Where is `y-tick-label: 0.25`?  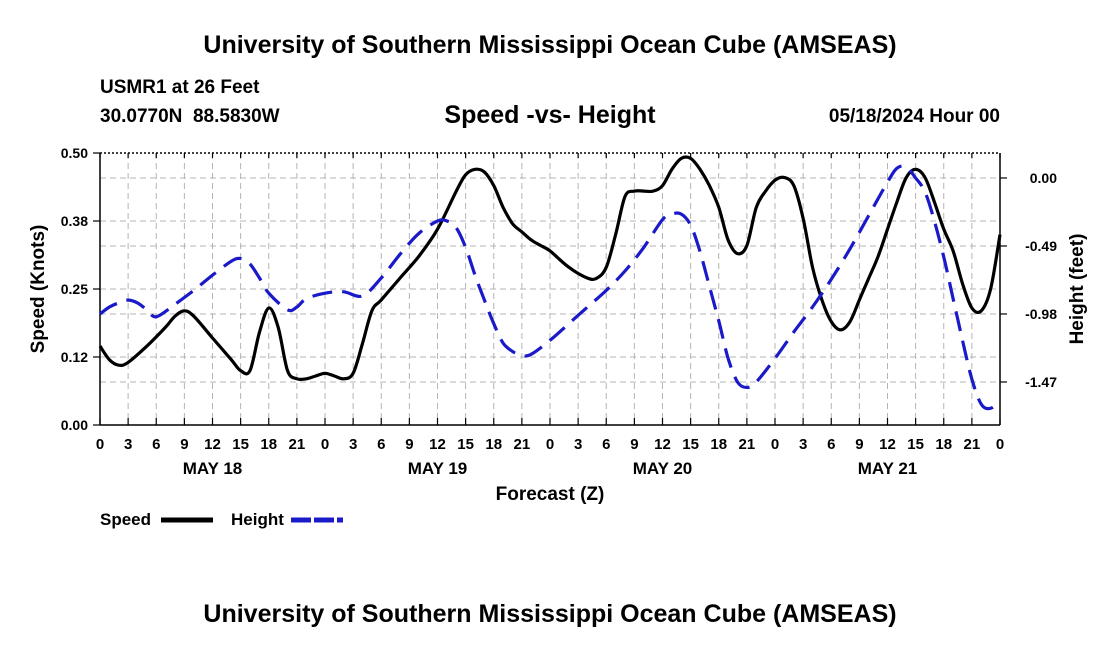 y-tick-label: 0.25 is located at coordinates (74, 289).